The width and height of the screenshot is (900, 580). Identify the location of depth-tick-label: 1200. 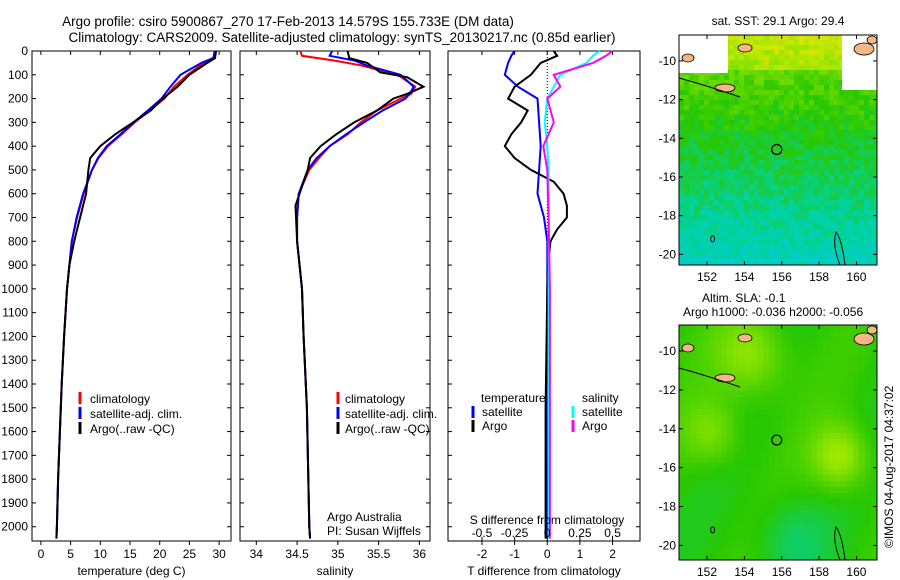
(14, 336).